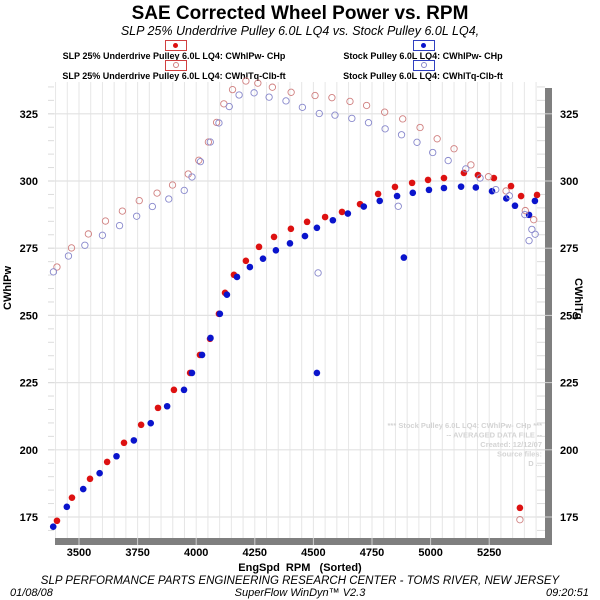 The height and width of the screenshot is (600, 600). Describe the element at coordinates (79, 553) in the screenshot. I see `x-tick-label: 3500` at that location.